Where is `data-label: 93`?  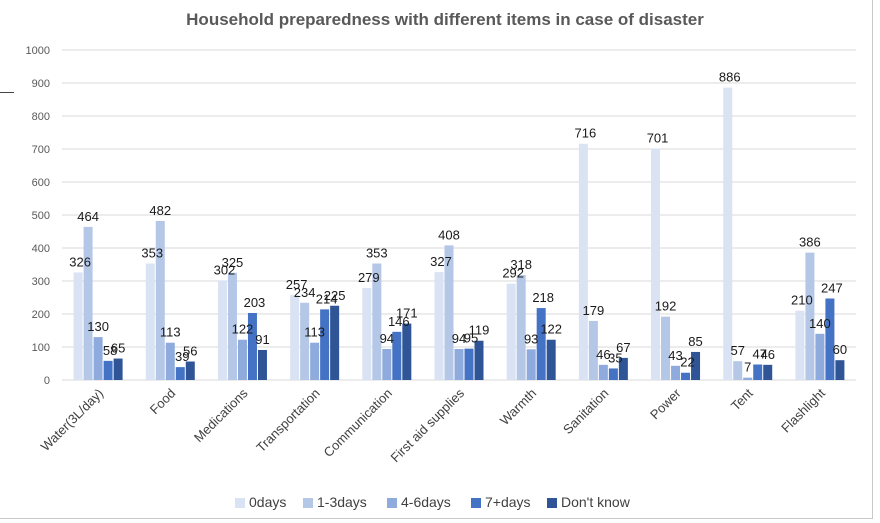
data-label: 93 is located at coordinates (531, 338).